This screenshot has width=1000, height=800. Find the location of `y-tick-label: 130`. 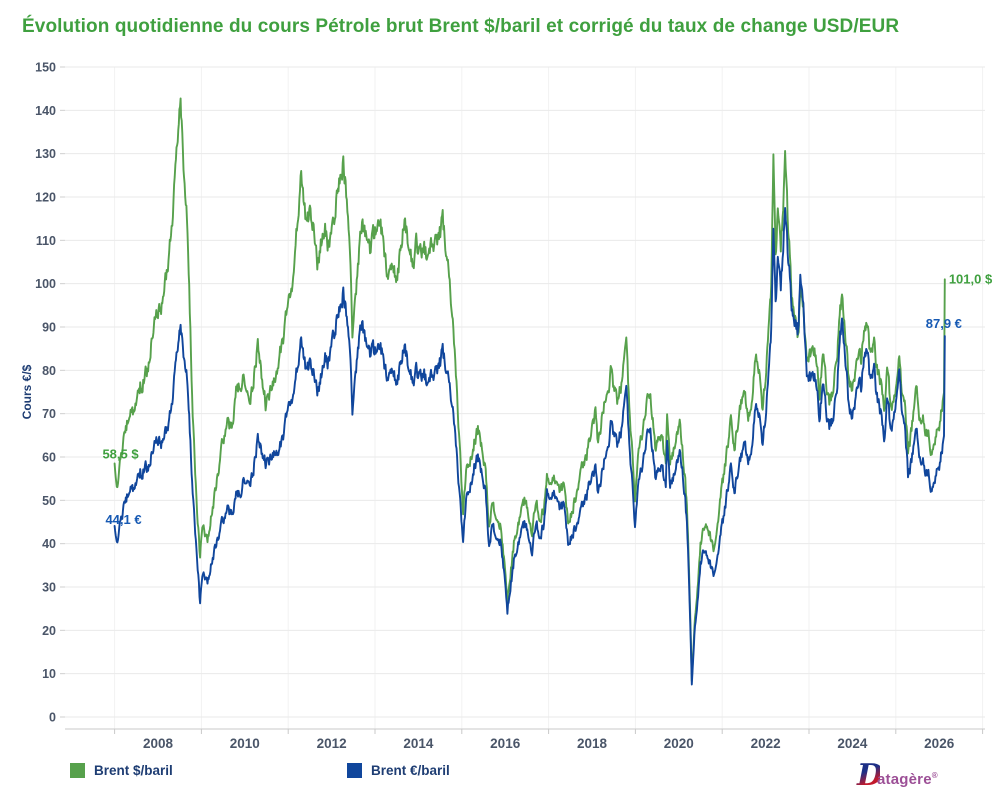

y-tick-label: 130 is located at coordinates (45, 154).